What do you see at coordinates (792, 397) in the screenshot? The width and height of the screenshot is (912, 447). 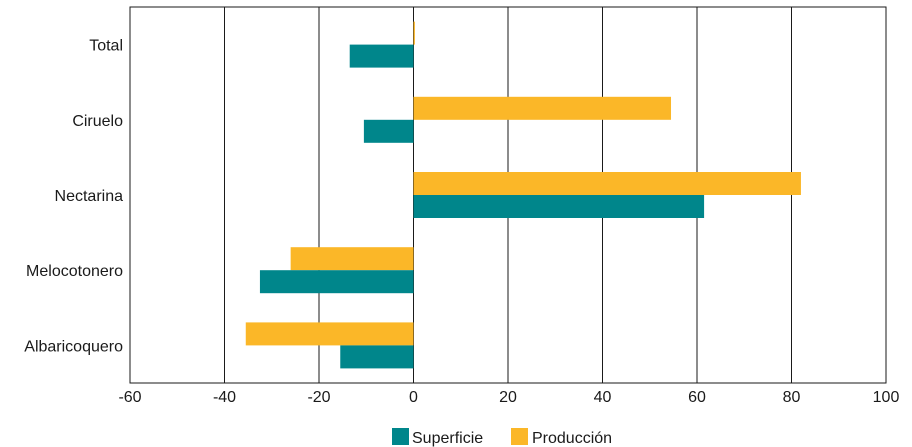 I see `x-tick-label: 80` at bounding box center [792, 397].